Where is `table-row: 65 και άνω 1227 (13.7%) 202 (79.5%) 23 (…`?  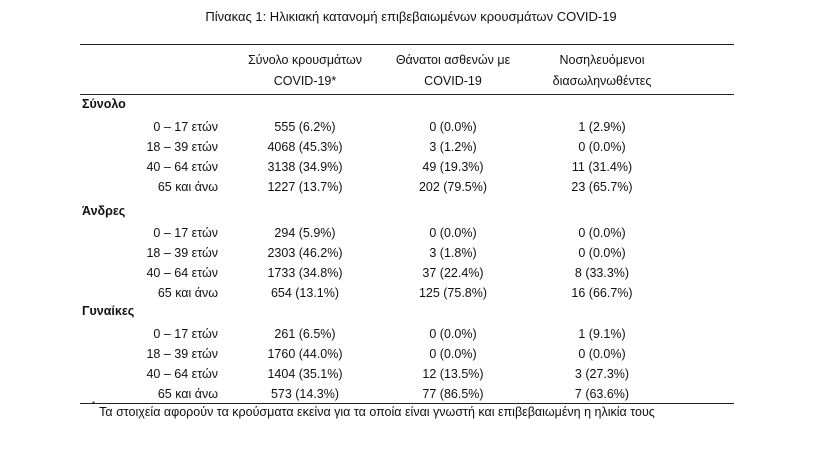 table-row: 65 και άνω 1227 (13.7%) 202 (79.5%) 23 (… is located at coordinates (411, 187).